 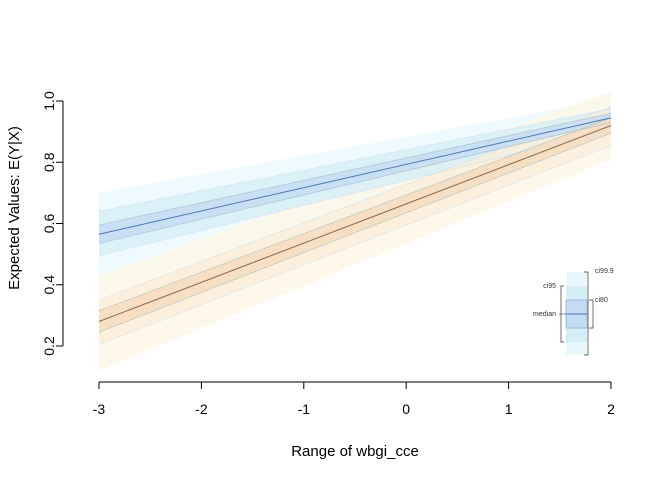 I want to click on x-tick-label: 2, so click(x=611, y=409).